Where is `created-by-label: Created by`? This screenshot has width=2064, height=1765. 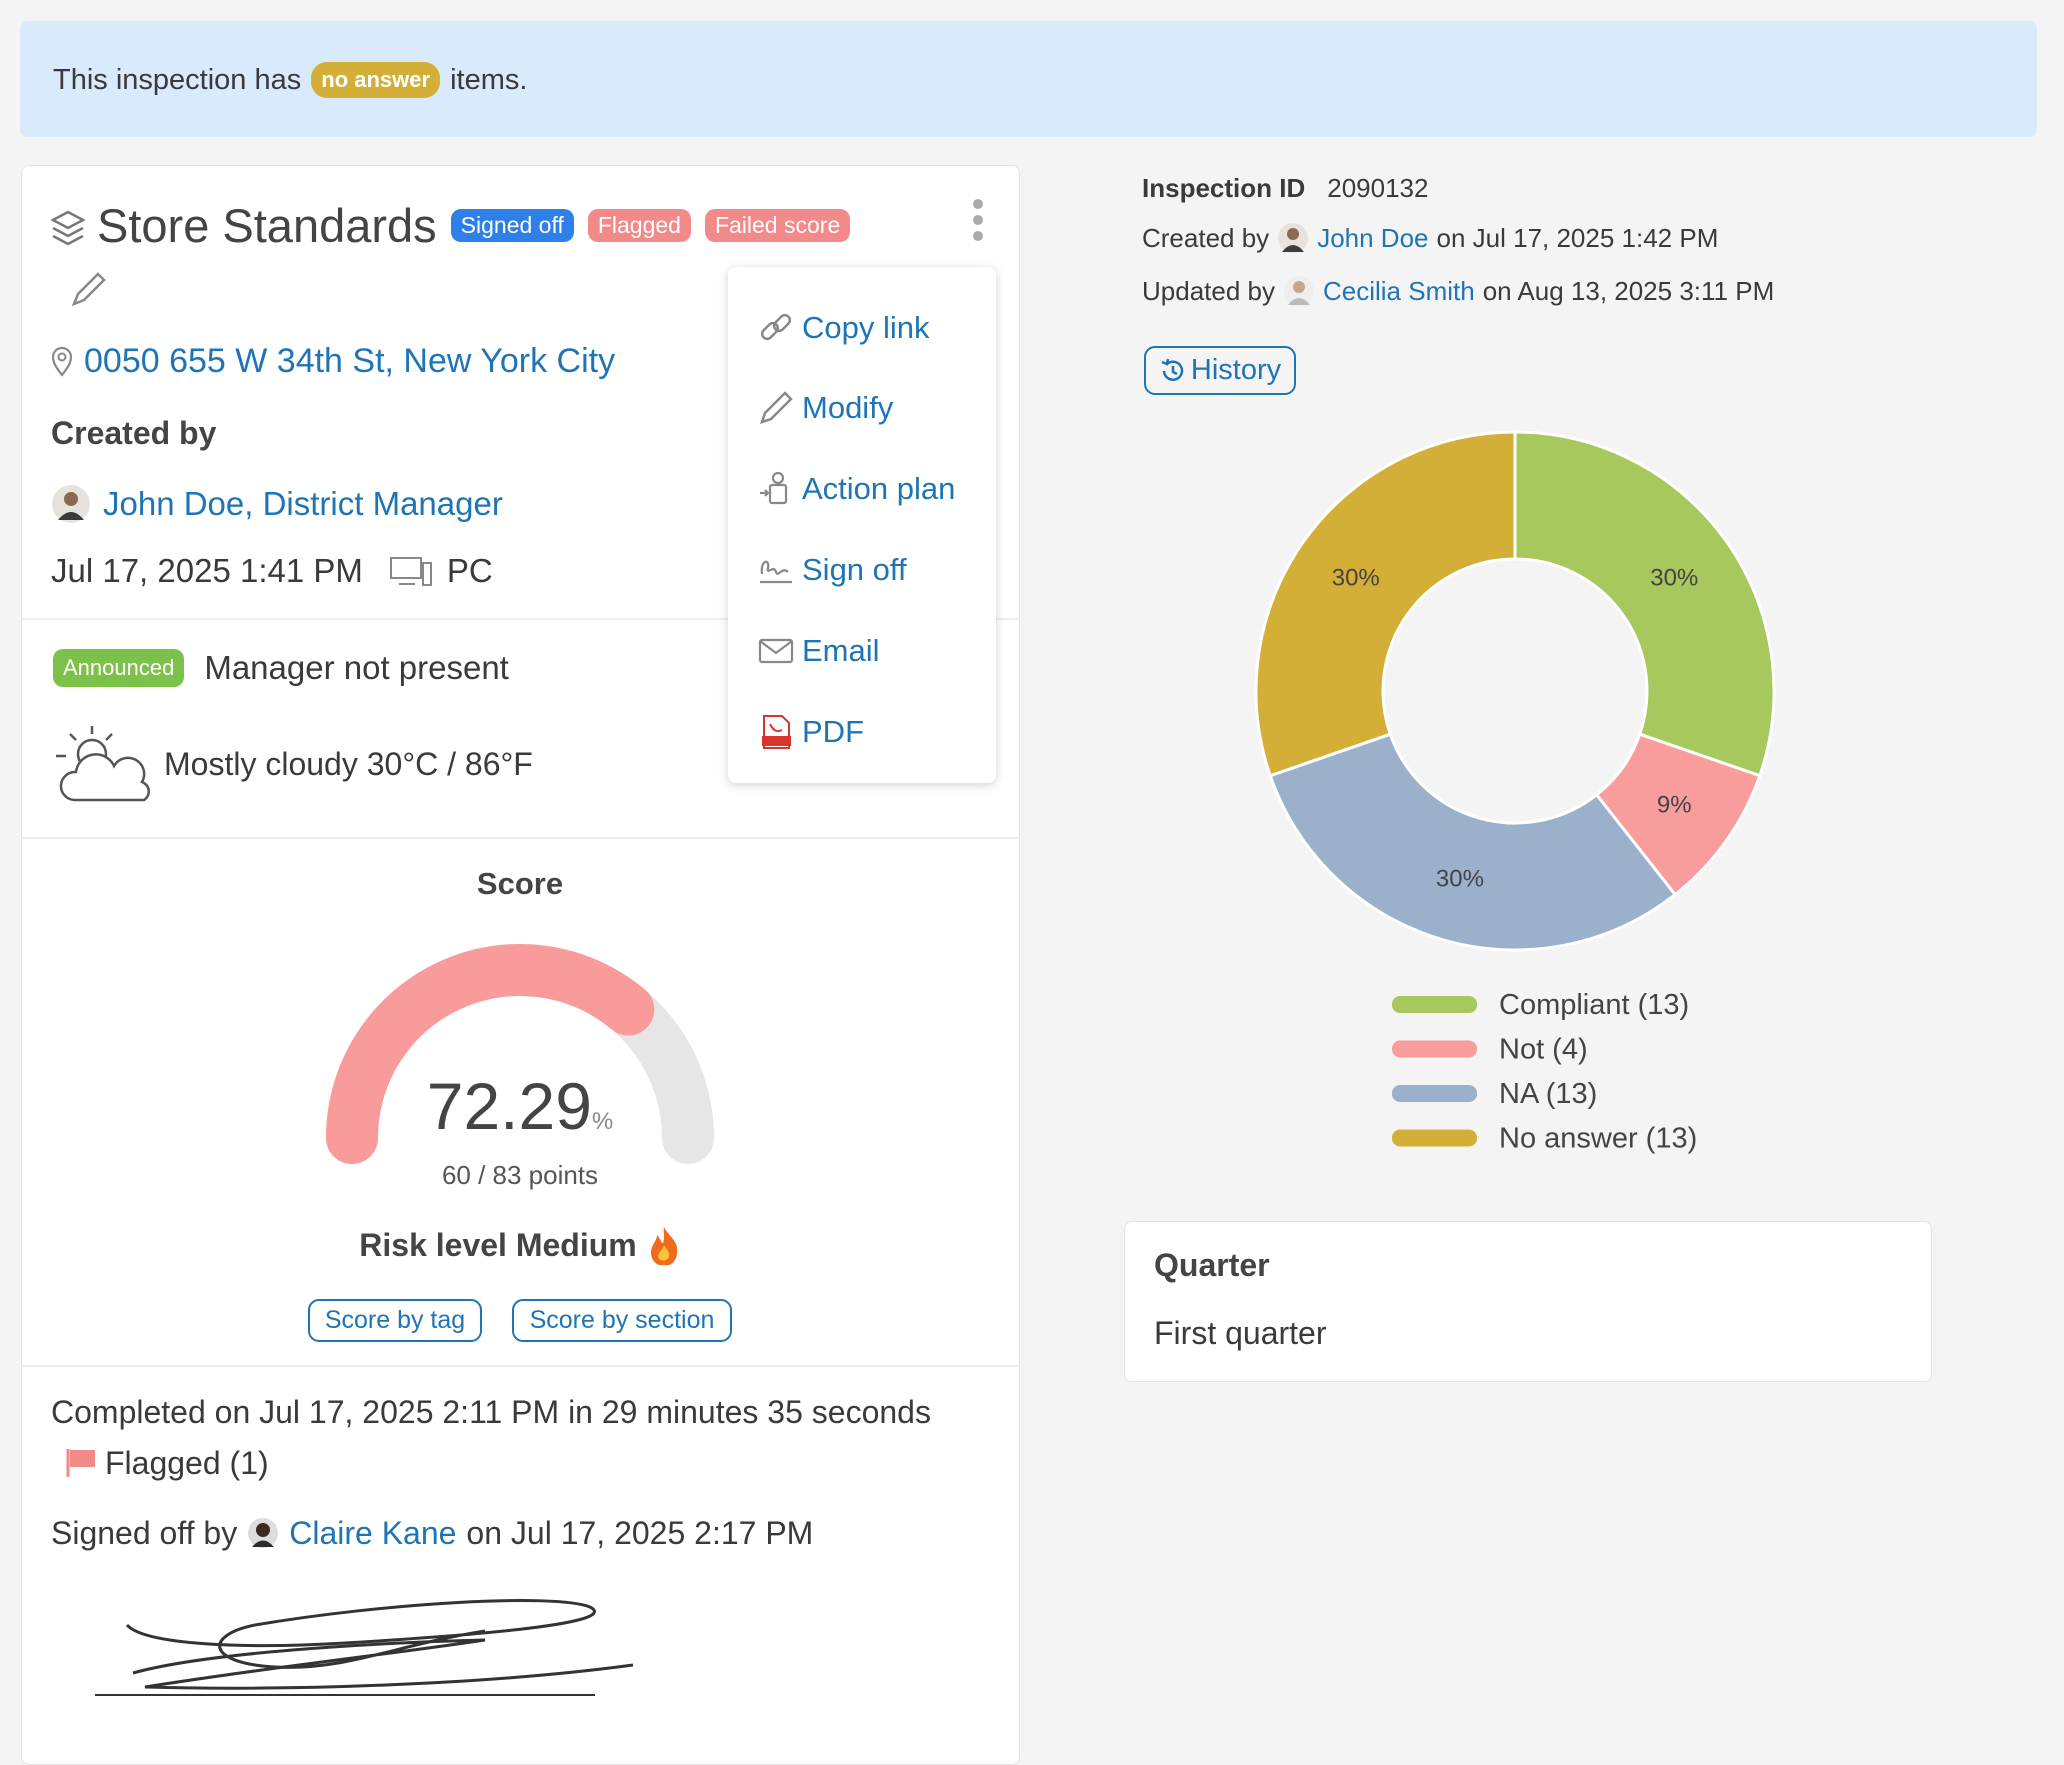 created-by-label: Created by is located at coordinates (134, 432).